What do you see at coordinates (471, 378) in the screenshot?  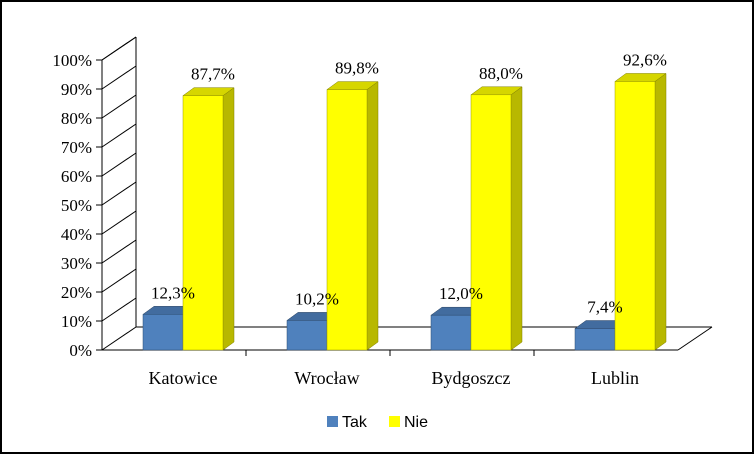 I see `x-category-label: Bydgoszcz` at bounding box center [471, 378].